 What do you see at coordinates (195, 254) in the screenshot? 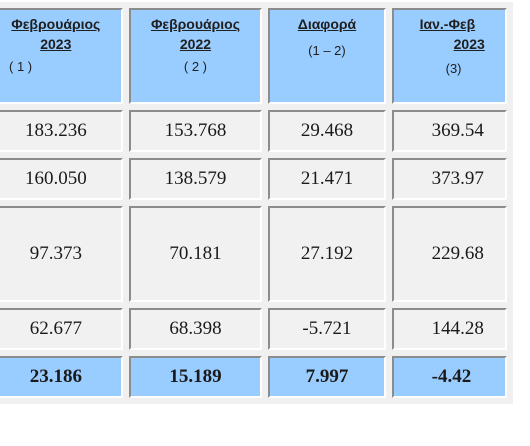
I see `table-cell: 70.181` at bounding box center [195, 254].